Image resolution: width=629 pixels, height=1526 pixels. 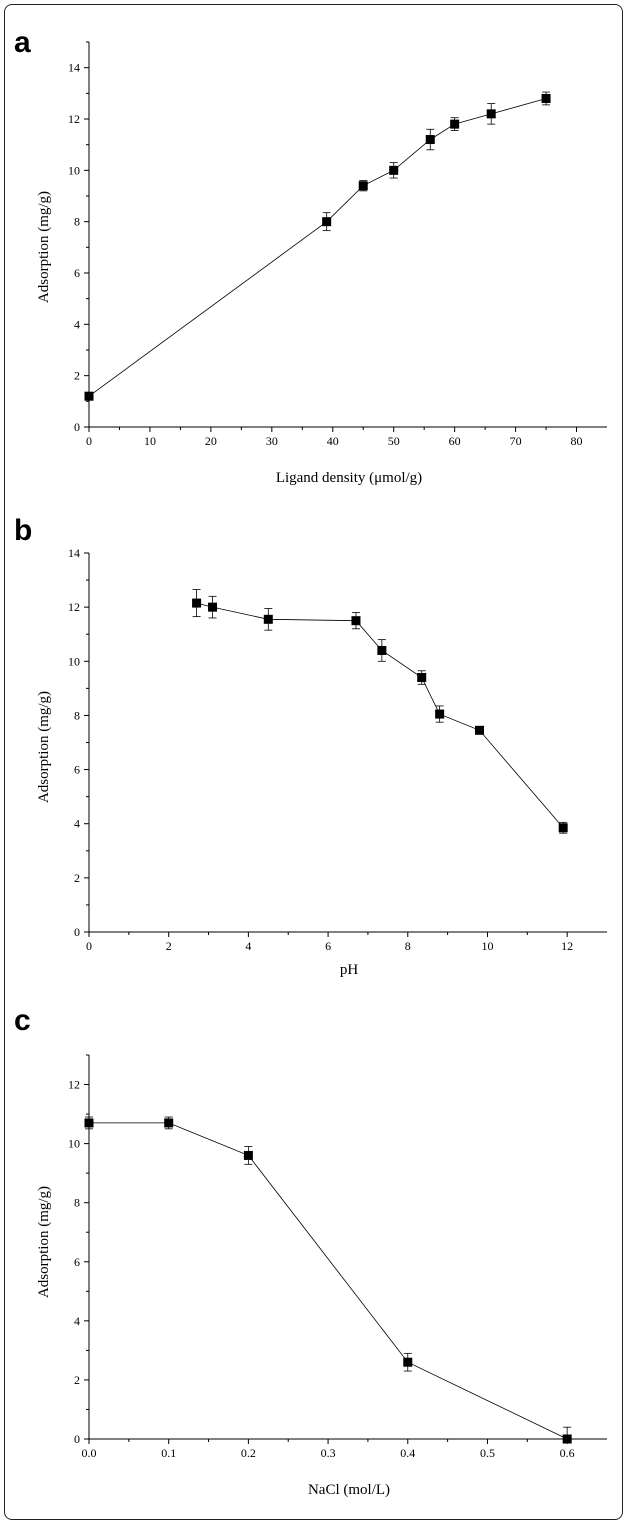 What do you see at coordinates (333, 441) in the screenshot?
I see `x-tick-label: 40` at bounding box center [333, 441].